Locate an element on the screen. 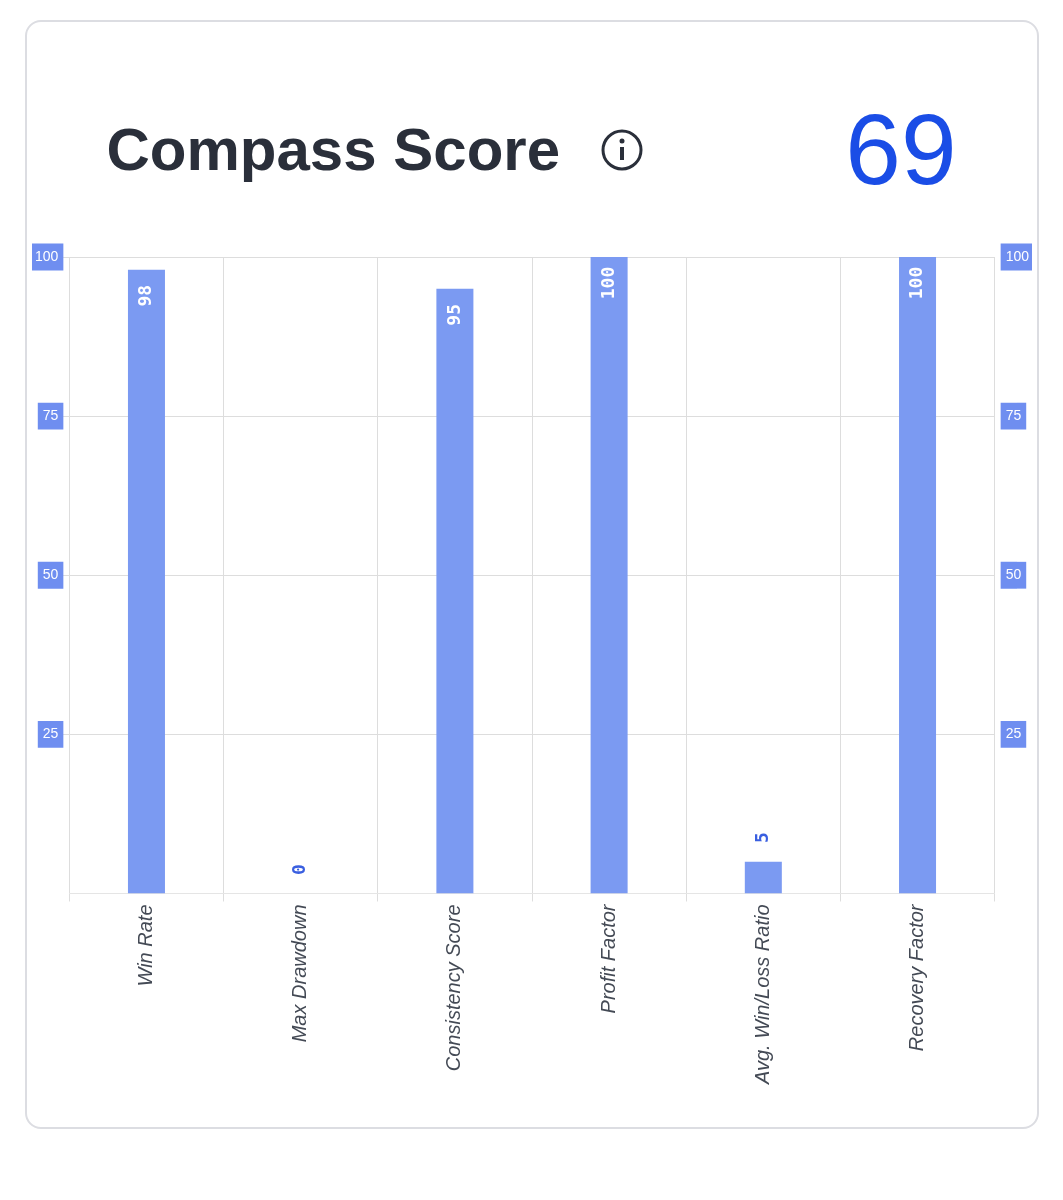 Image resolution: width=1063 pixels, height=1200 pixels. data-label: 5 is located at coordinates (761, 838).